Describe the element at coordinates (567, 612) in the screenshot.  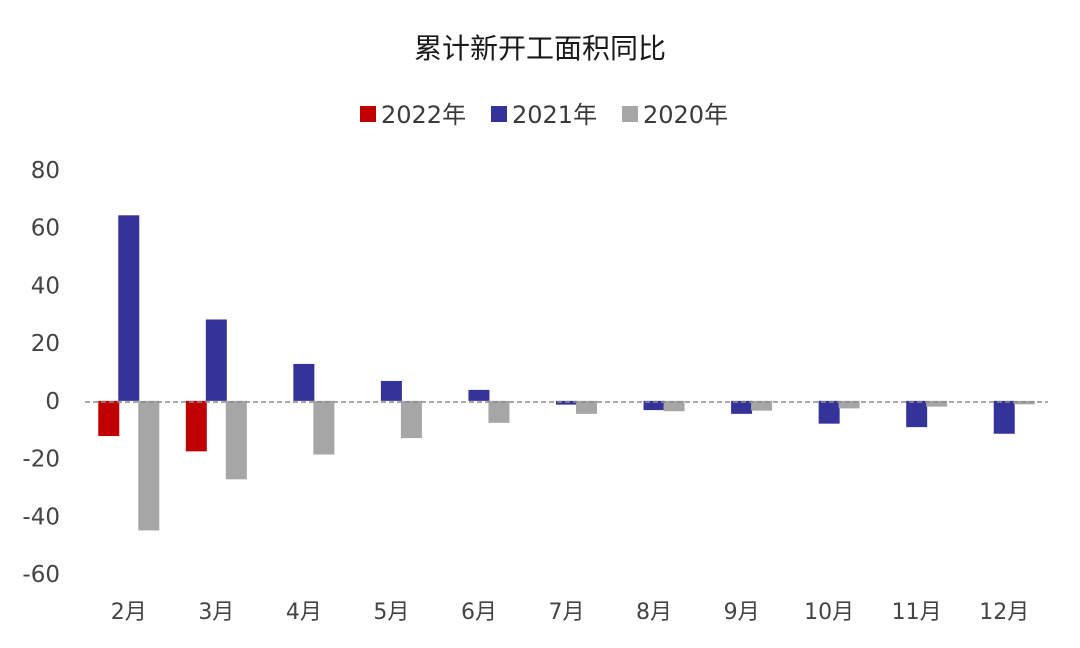
I see `x-category-label: 7月` at that location.